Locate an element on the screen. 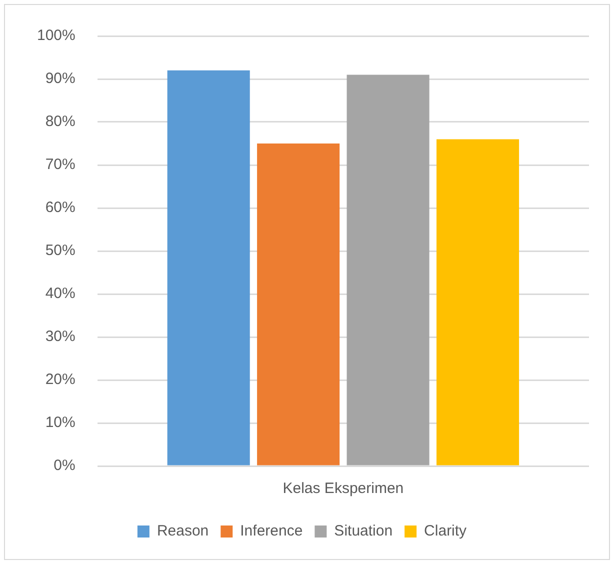 The image size is (614, 564). legend-label: Reason is located at coordinates (182, 531).